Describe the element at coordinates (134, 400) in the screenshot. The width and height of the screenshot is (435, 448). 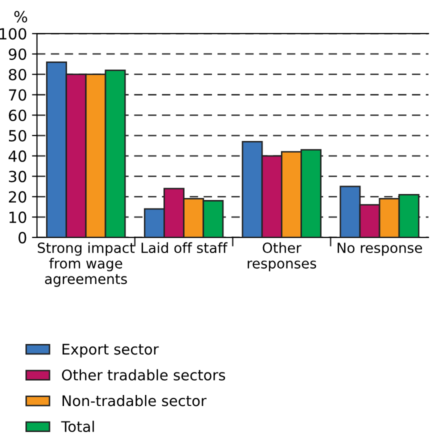
I see `legend-label: Non-tradable sector` at that location.